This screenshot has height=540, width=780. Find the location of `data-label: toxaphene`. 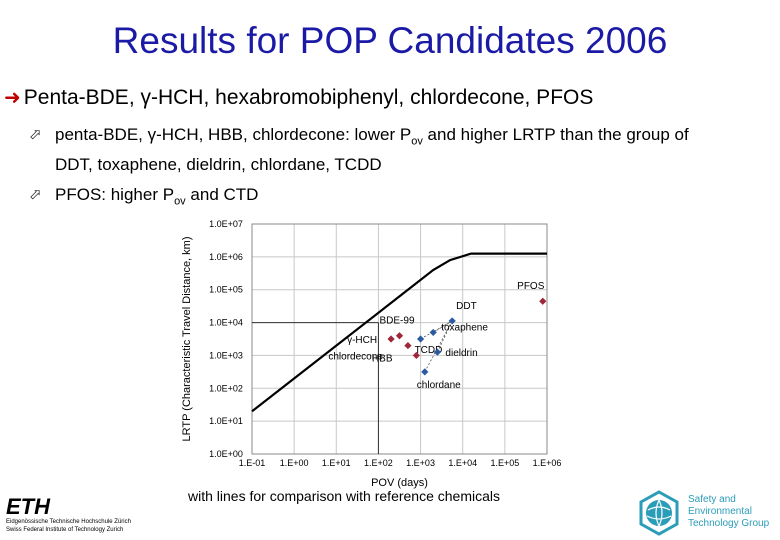

data-label: toxaphene is located at coordinates (464, 327).